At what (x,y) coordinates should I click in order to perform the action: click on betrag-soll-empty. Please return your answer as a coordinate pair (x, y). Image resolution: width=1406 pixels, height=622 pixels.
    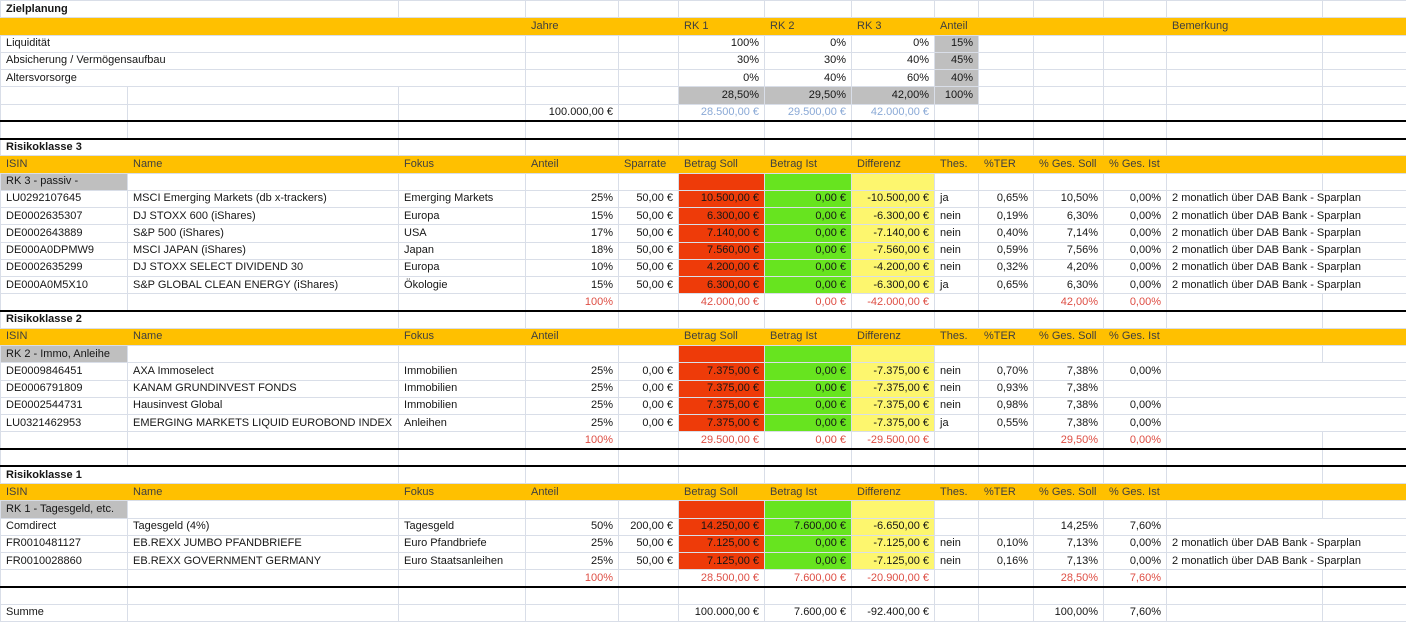
    Looking at the image, I should click on (722, 354).